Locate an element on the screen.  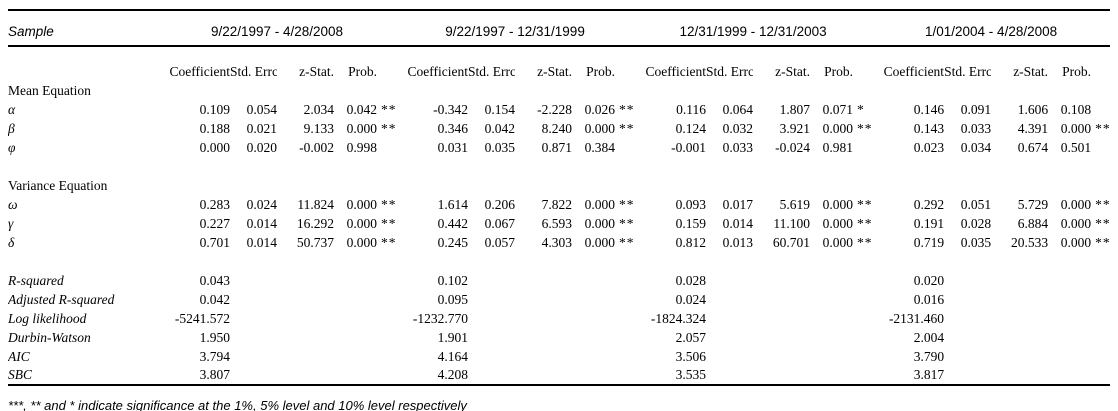
param-z-stat: 6.884 is located at coordinates (1033, 223).